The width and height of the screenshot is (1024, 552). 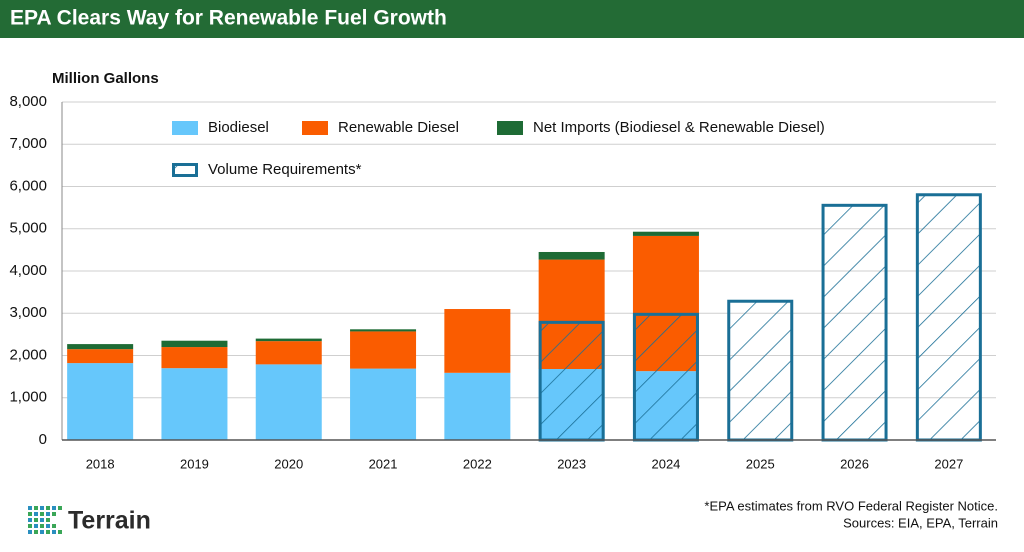 I want to click on y-axis-label: Million Gallons, so click(x=105, y=78).